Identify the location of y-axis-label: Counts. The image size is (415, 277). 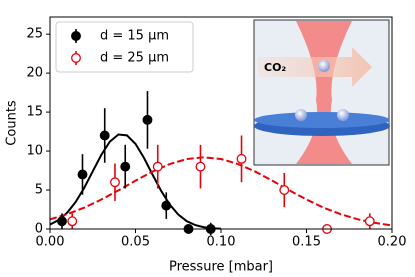
(12, 123).